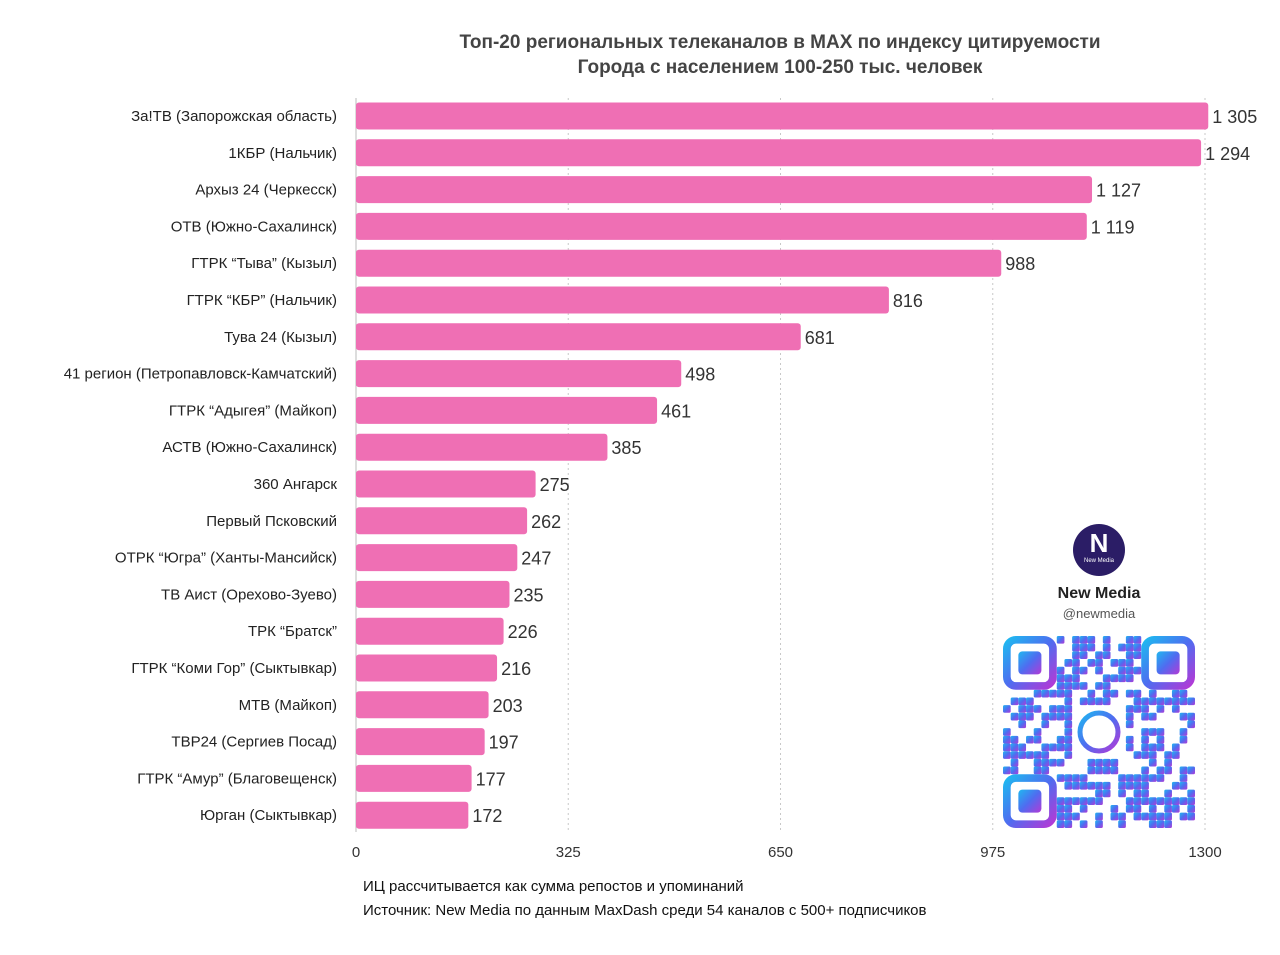 The image size is (1280, 955). What do you see at coordinates (508, 706) in the screenshot?
I see `value-label: 203` at bounding box center [508, 706].